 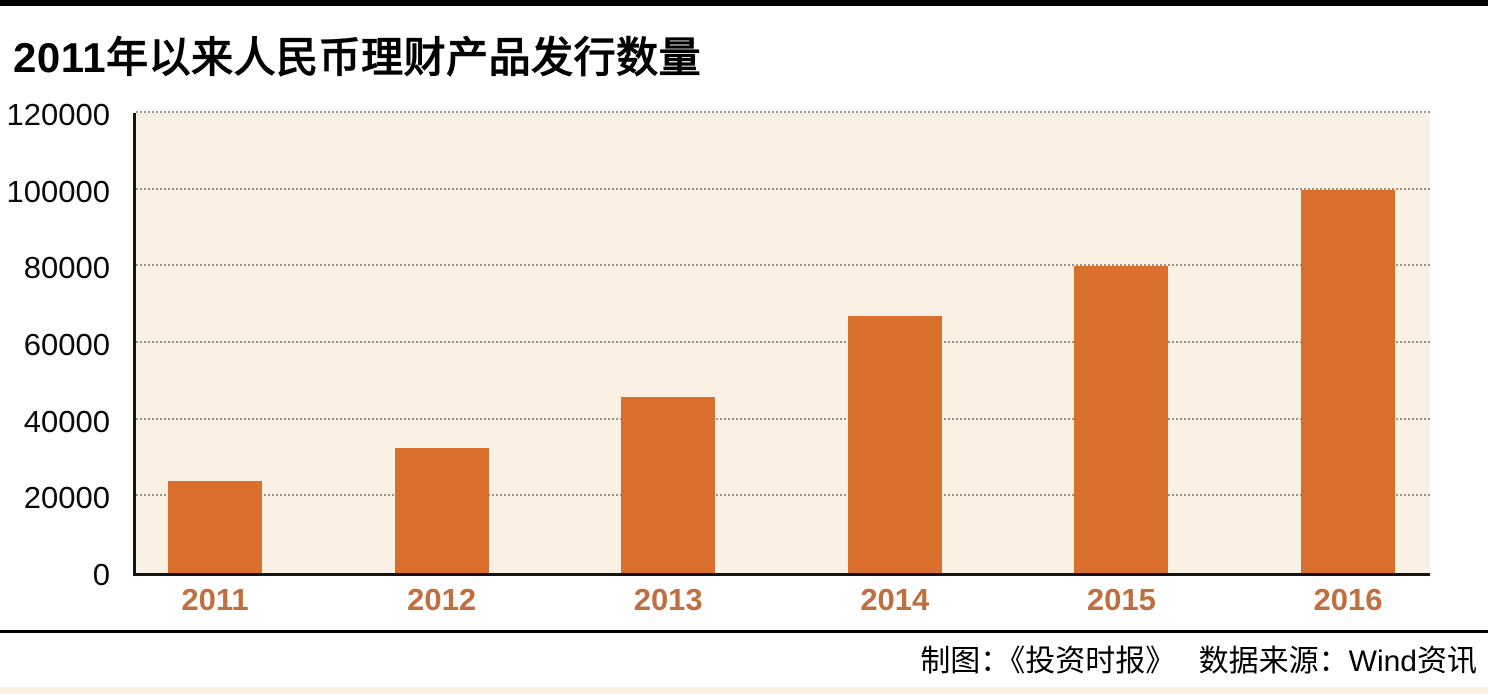 What do you see at coordinates (215, 527) in the screenshot?
I see `bar-2011` at bounding box center [215, 527].